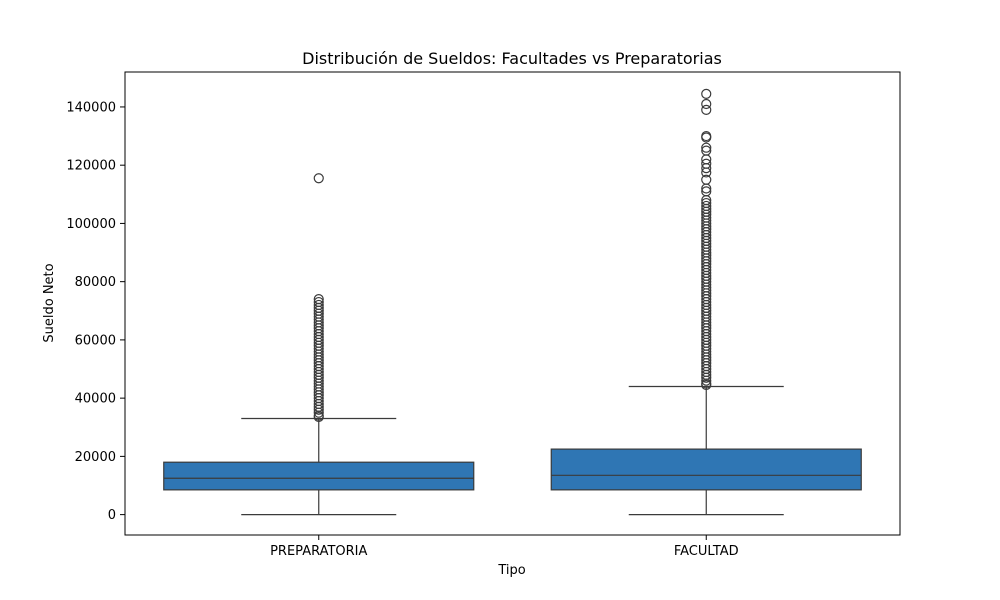 Image resolution: width=1000 pixels, height=600 pixels. Describe the element at coordinates (95, 399) in the screenshot. I see `y-tick-label: 40000` at that location.